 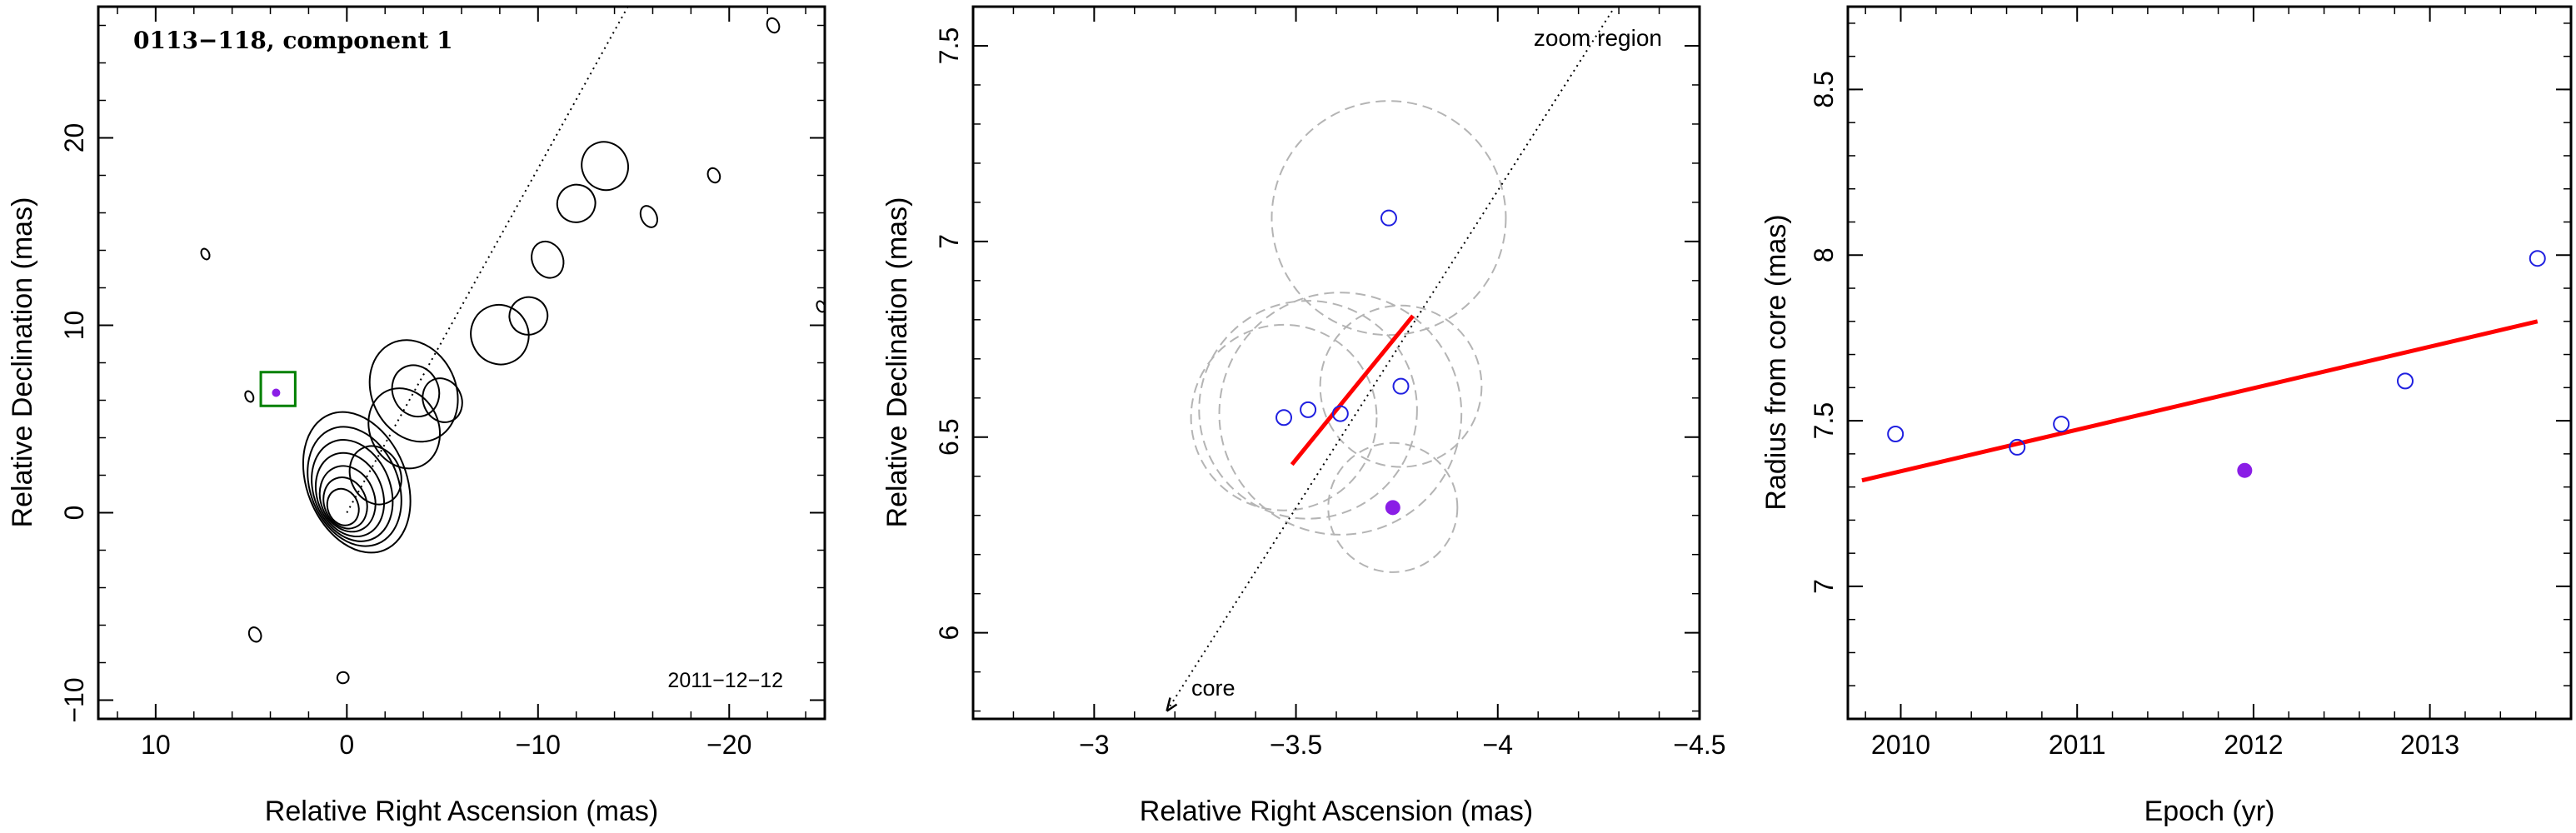 I want to click on core-label: core, so click(x=1213, y=688).